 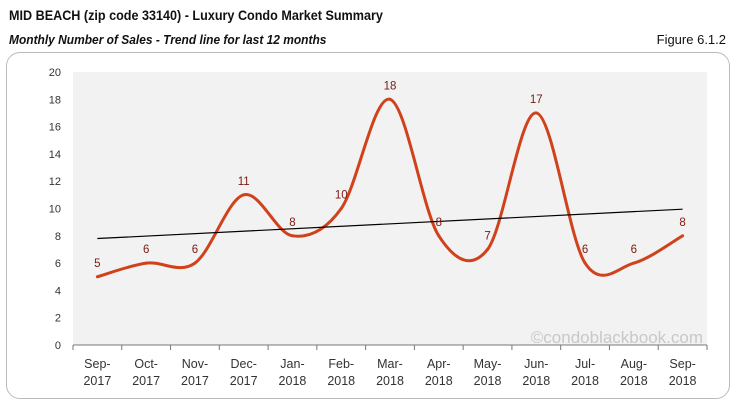 What do you see at coordinates (536, 372) in the screenshot?
I see `x-tick-label: Jun-2018` at bounding box center [536, 372].